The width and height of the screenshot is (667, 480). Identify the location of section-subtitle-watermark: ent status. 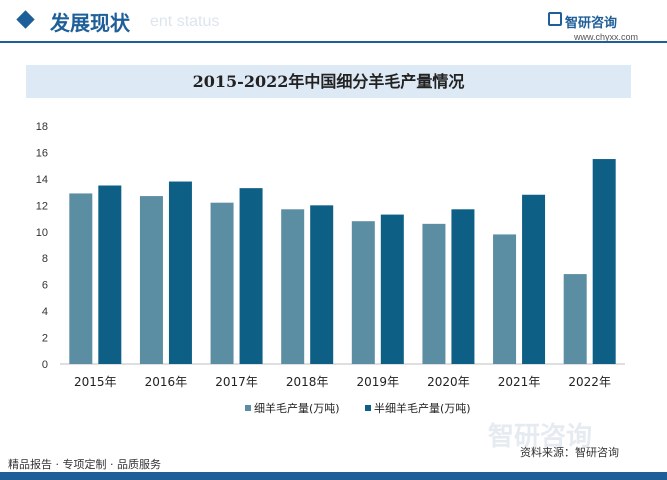
(185, 21).